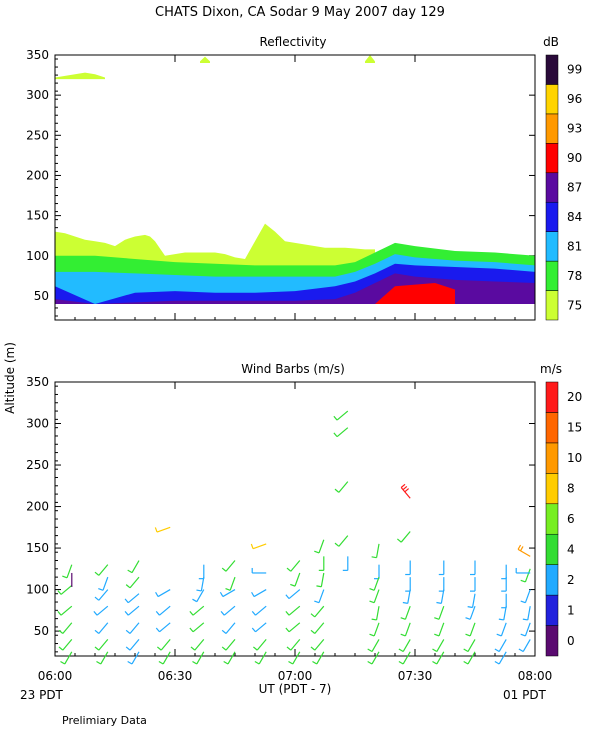  I want to click on y-tick-label: 100, so click(37, 256).